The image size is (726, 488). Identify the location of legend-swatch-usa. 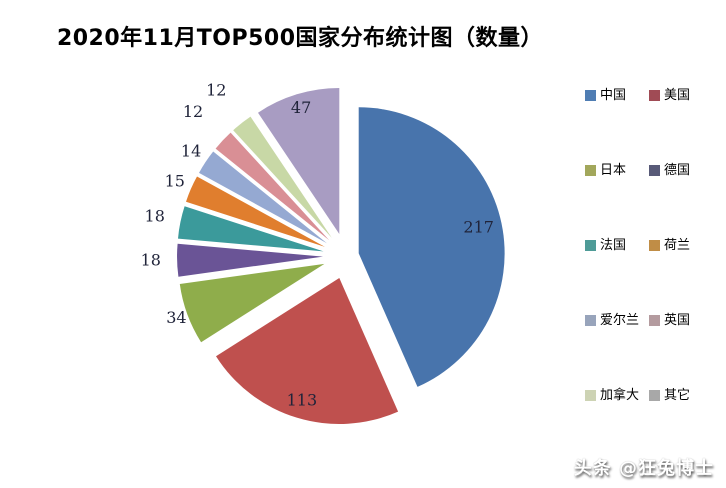
(654, 95).